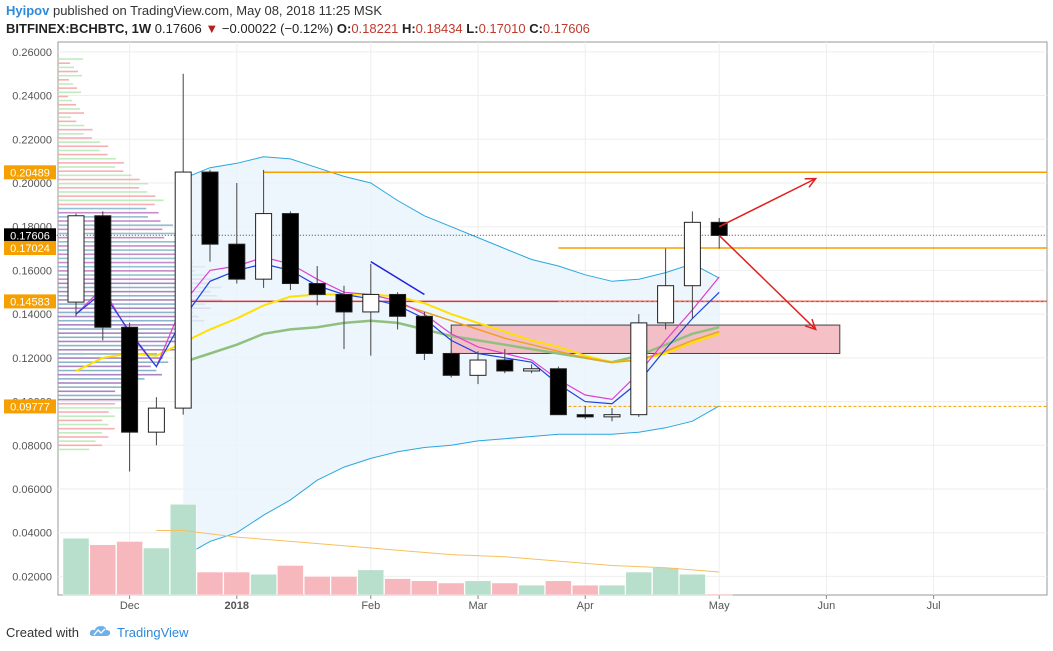  Describe the element at coordinates (79, 28) in the screenshot. I see `symbol-label: BITFINEX:BCHBTC, 1W` at that location.